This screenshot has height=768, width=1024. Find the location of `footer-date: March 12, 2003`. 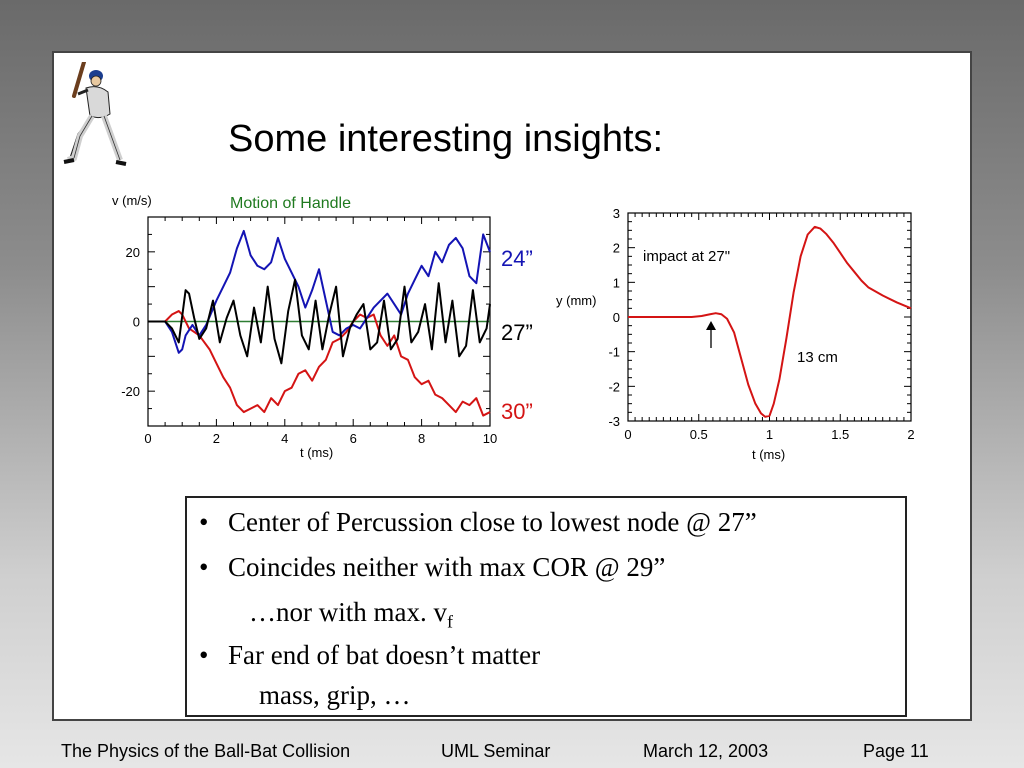

footer-date: March 12, 2003 is located at coordinates (706, 751).